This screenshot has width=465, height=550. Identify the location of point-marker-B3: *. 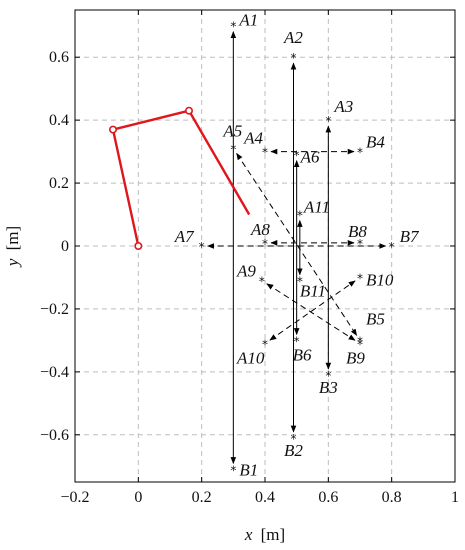
(328, 376).